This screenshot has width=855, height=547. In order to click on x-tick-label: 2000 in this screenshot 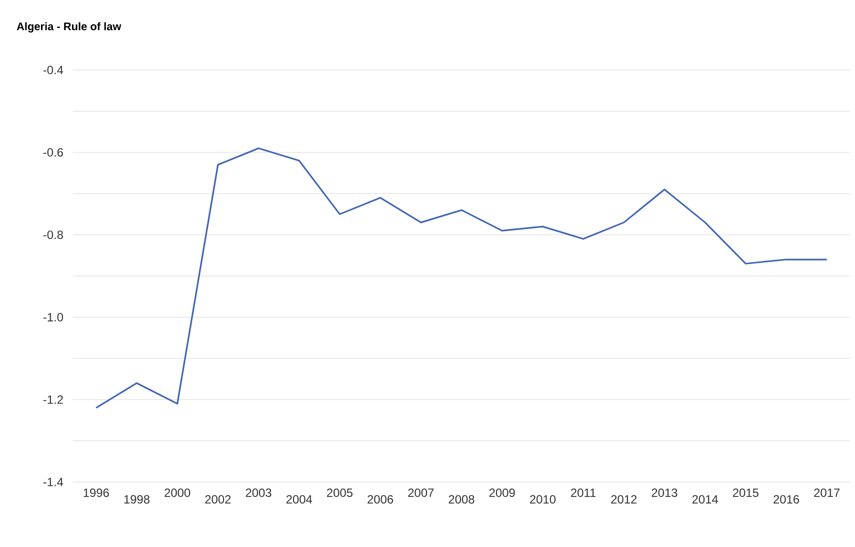, I will do `click(177, 492)`.